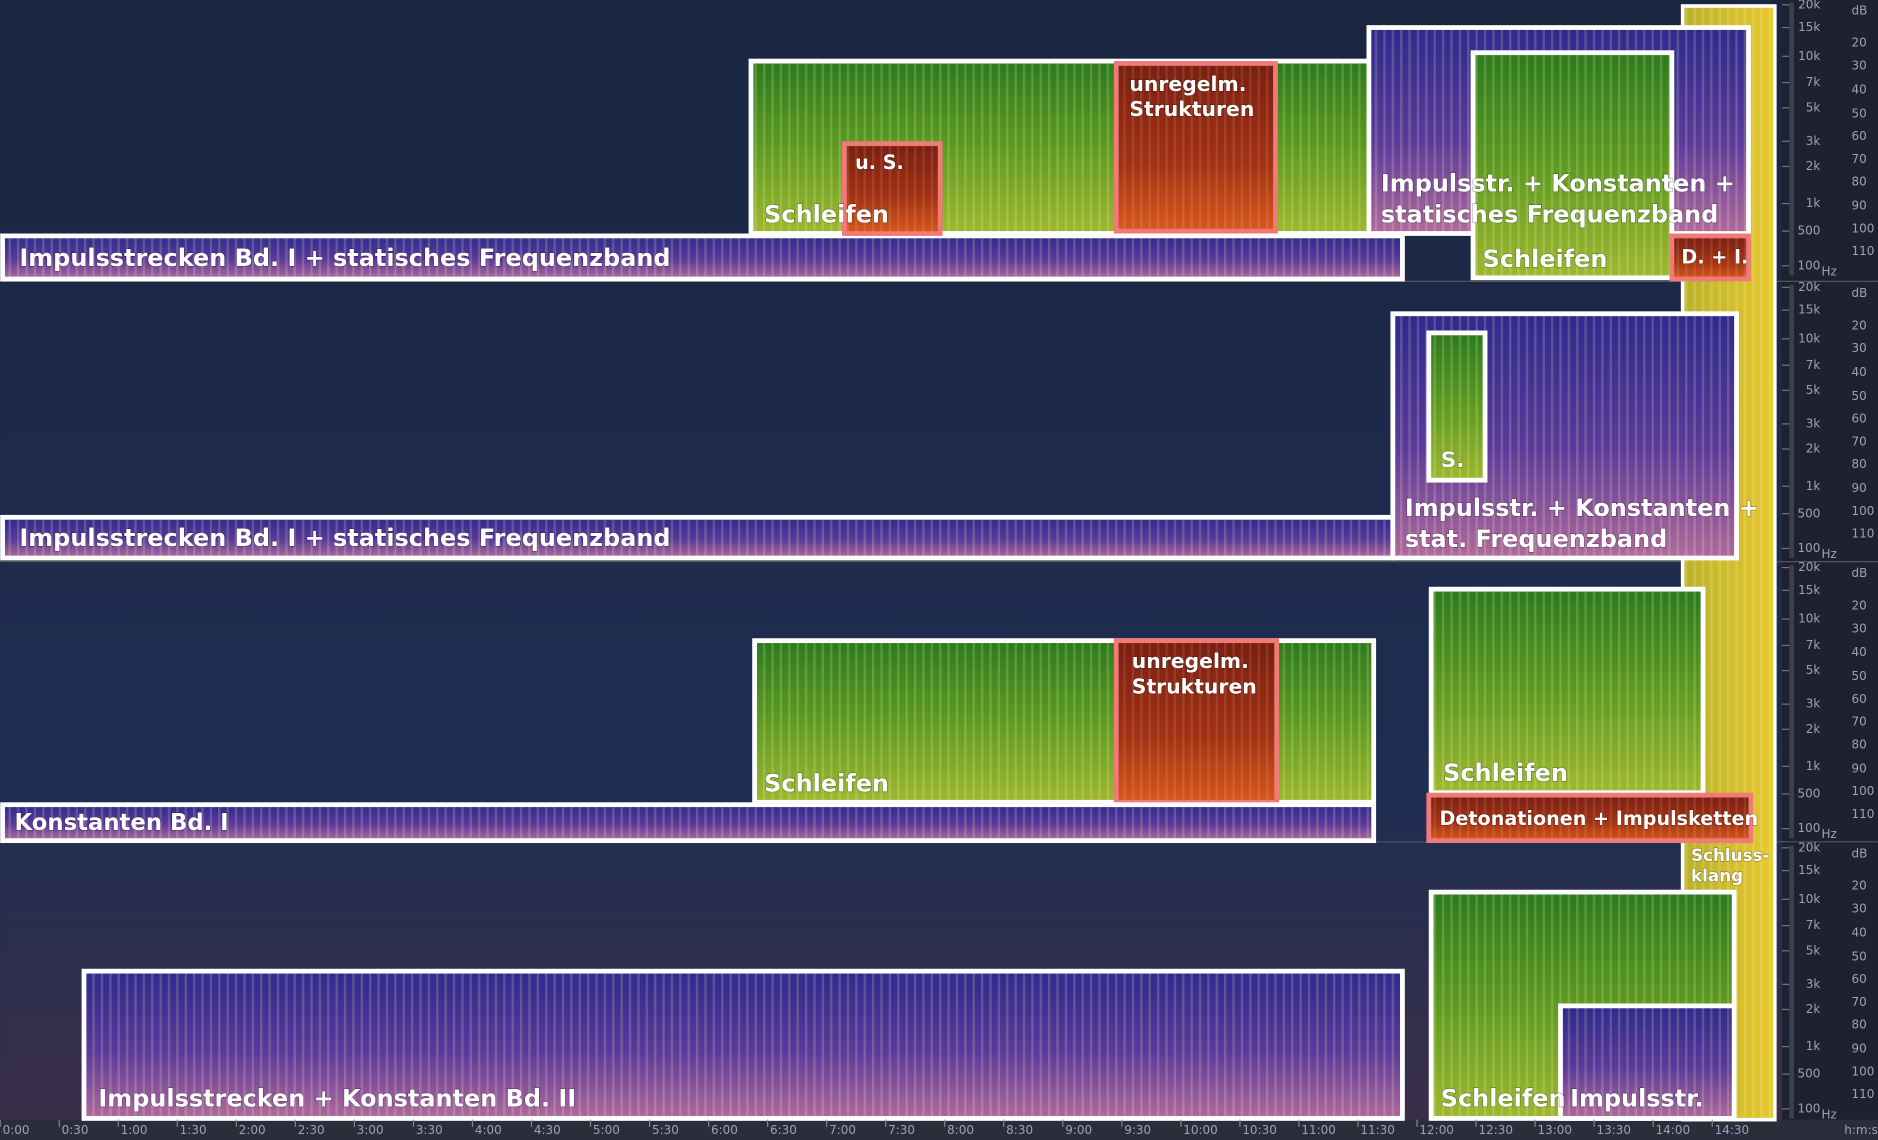 The image size is (1878, 1140). Describe the element at coordinates (1732, 1130) in the screenshot. I see `time-label: 14:30` at that location.